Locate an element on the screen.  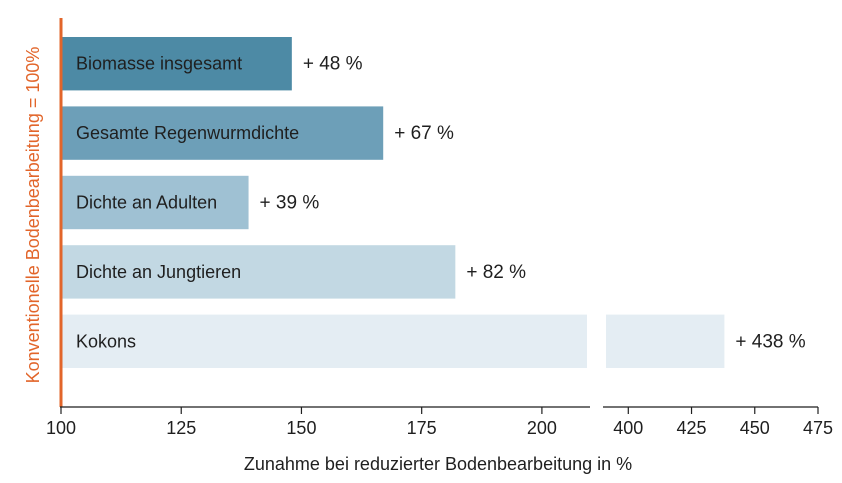
x-tick-label: 475 is located at coordinates (818, 428).